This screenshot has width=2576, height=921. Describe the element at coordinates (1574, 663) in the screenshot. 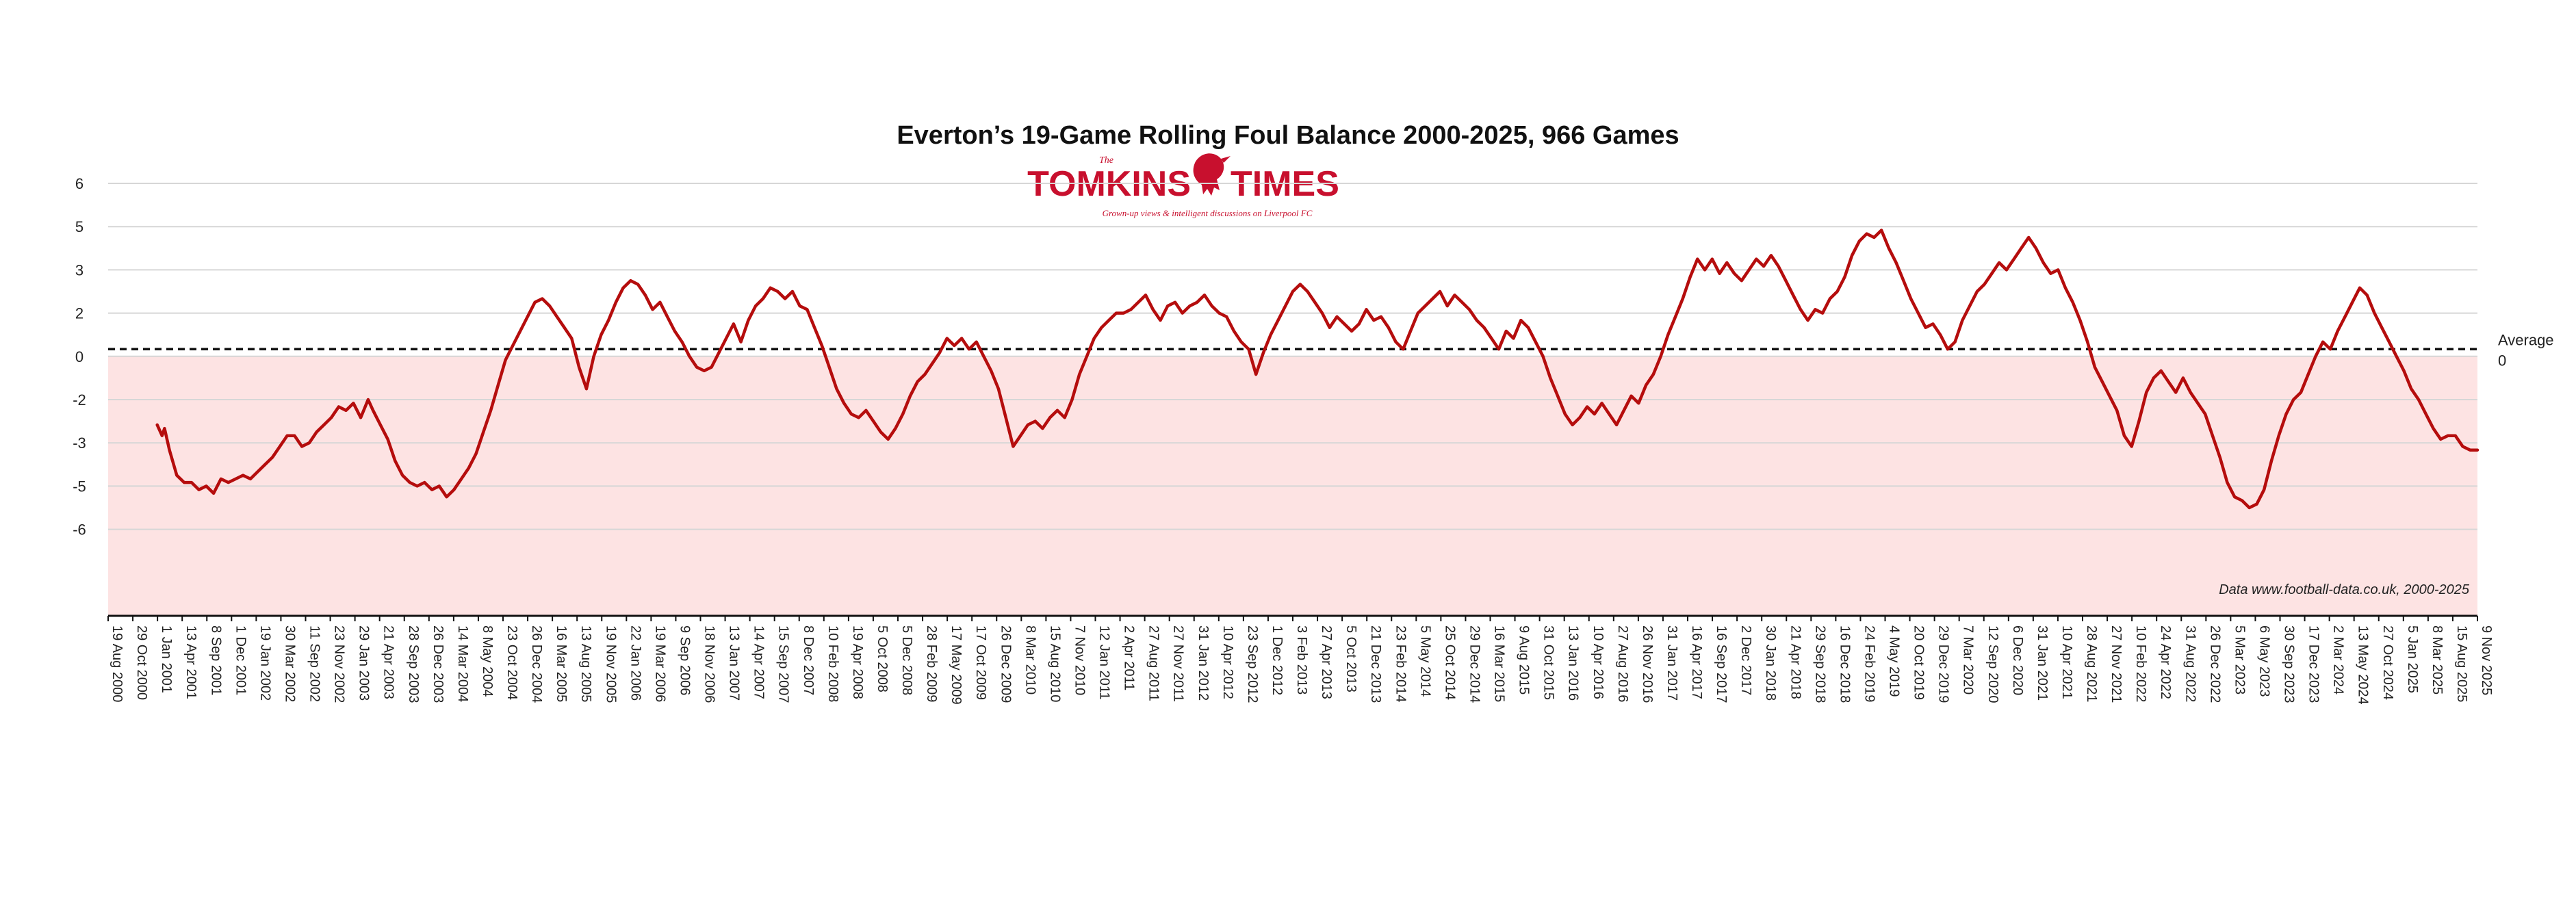

I see `x-tick-label: 13 Jan 2016` at that location.